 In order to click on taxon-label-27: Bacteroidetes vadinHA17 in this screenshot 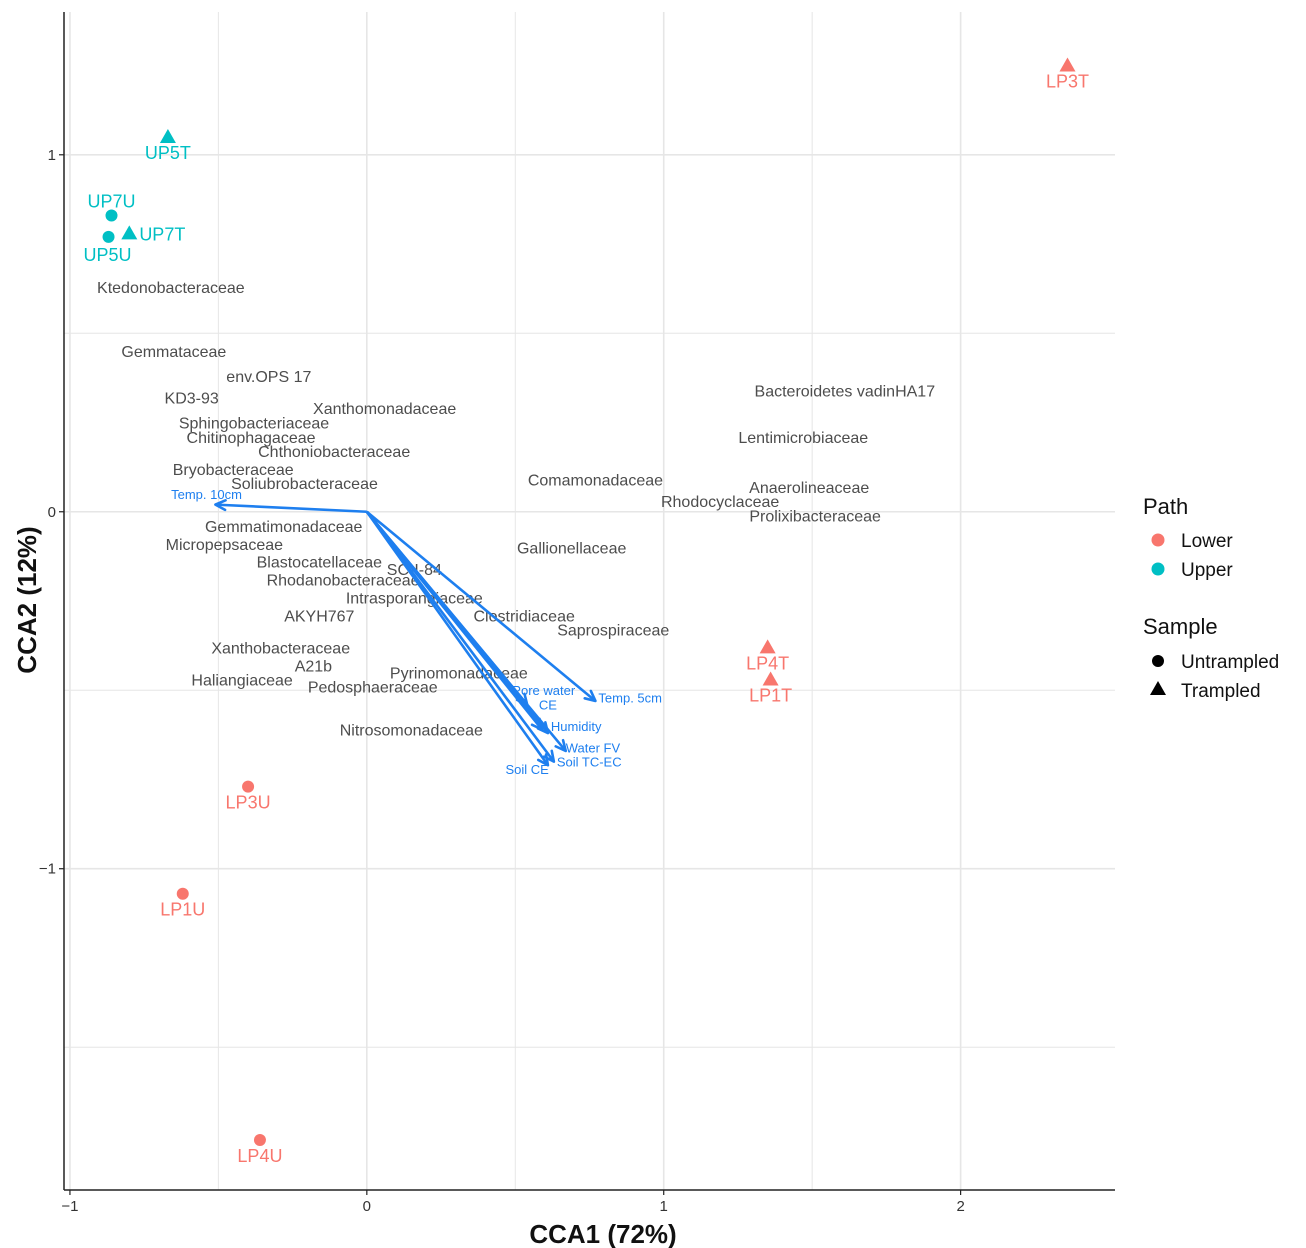, I will do `click(845, 391)`.